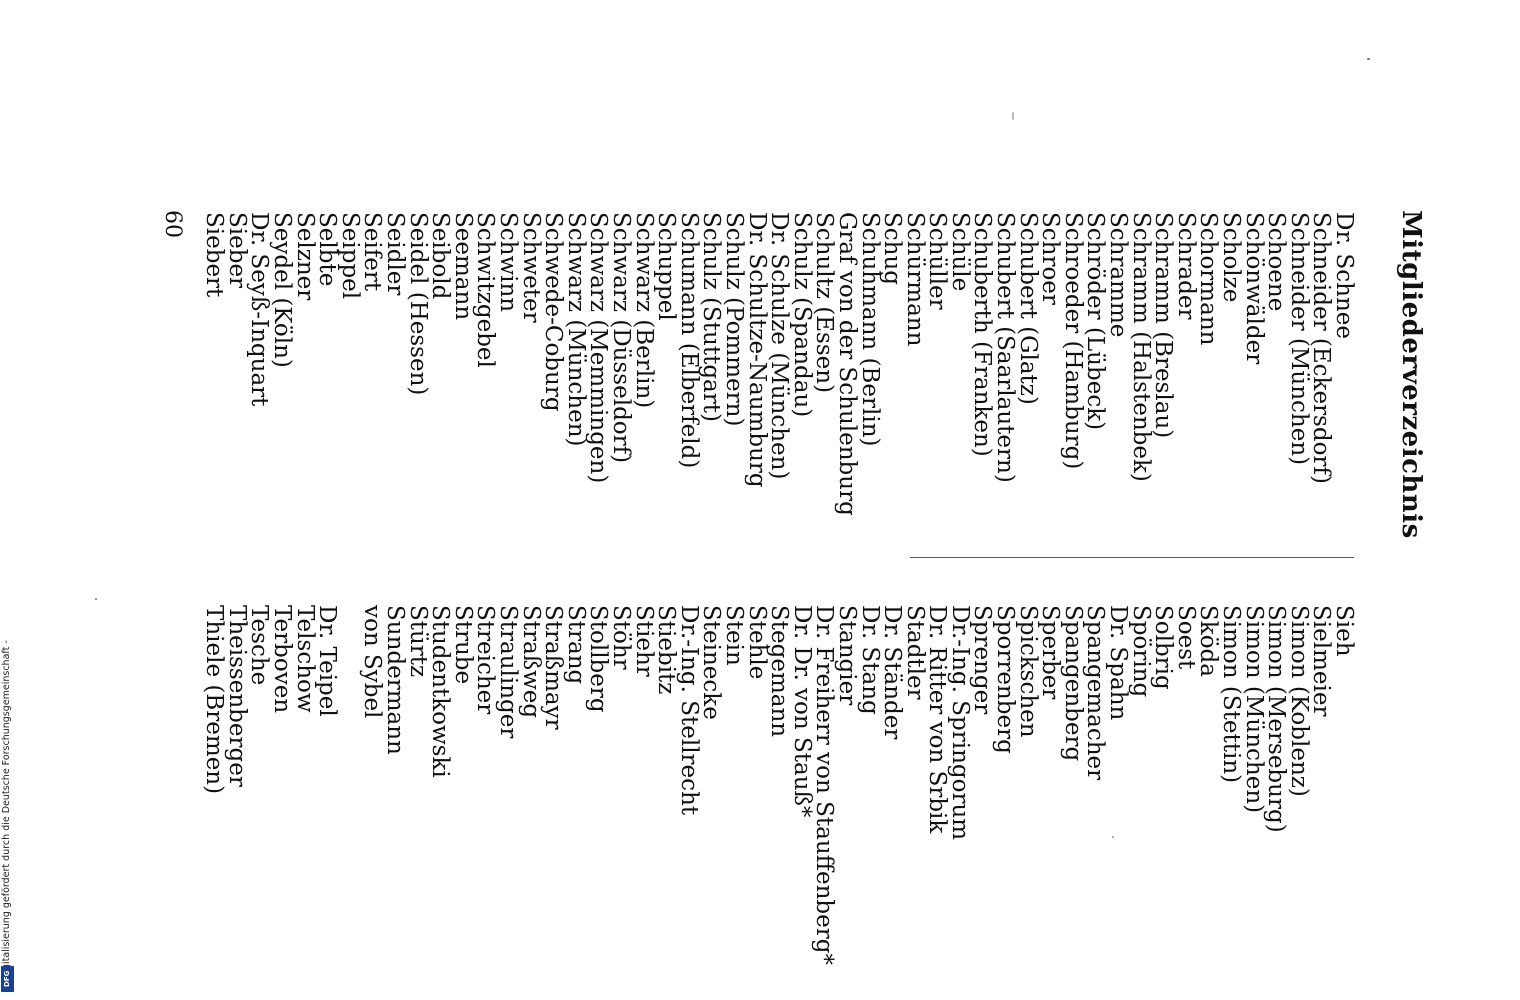 This screenshot has height=1000, width=1520. I want to click on member-entry: Schubert (Saarlautern), so click(1005, 347).